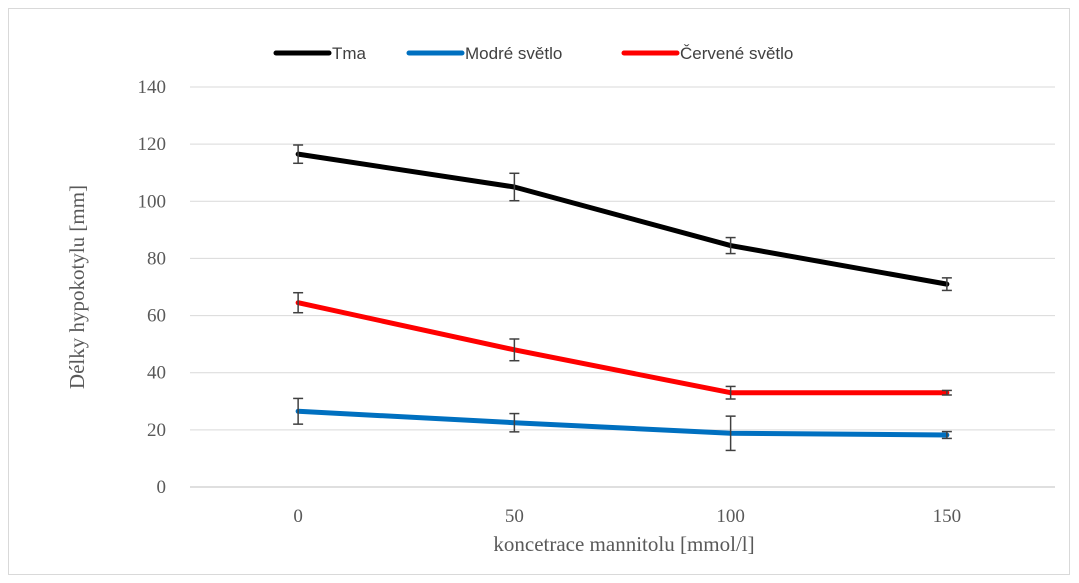 Image resolution: width=1079 pixels, height=583 pixels. Describe the element at coordinates (298, 516) in the screenshot. I see `x-tick-label: 0` at that location.